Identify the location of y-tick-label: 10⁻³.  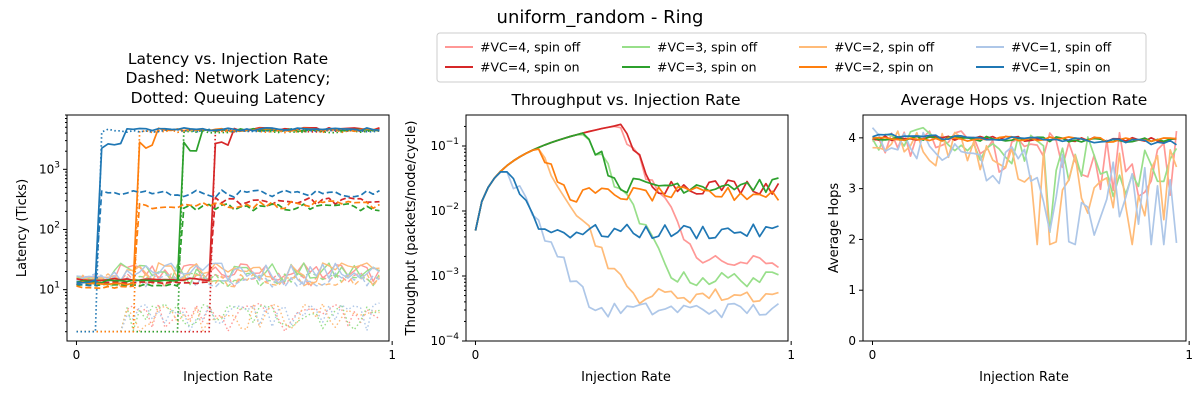
(444, 275).